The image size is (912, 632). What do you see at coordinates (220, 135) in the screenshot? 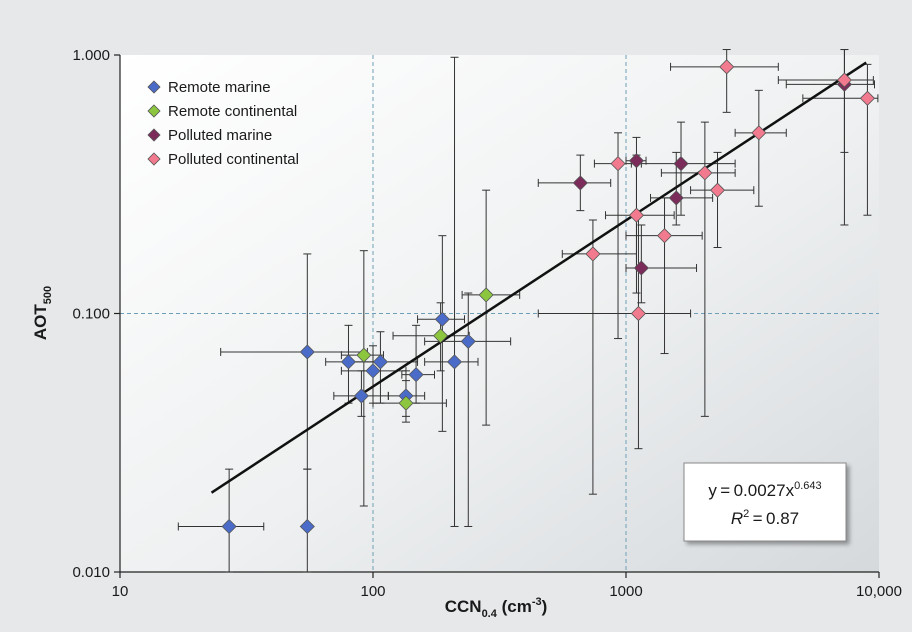
I see `legend-label: Polluted marine` at bounding box center [220, 135].